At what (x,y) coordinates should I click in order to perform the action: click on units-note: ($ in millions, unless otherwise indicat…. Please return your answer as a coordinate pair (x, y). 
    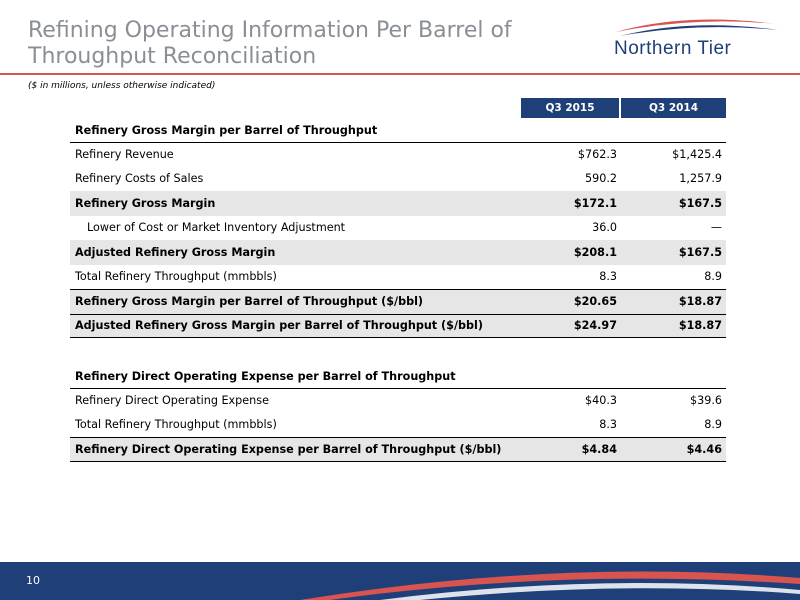
    Looking at the image, I should click on (122, 86).